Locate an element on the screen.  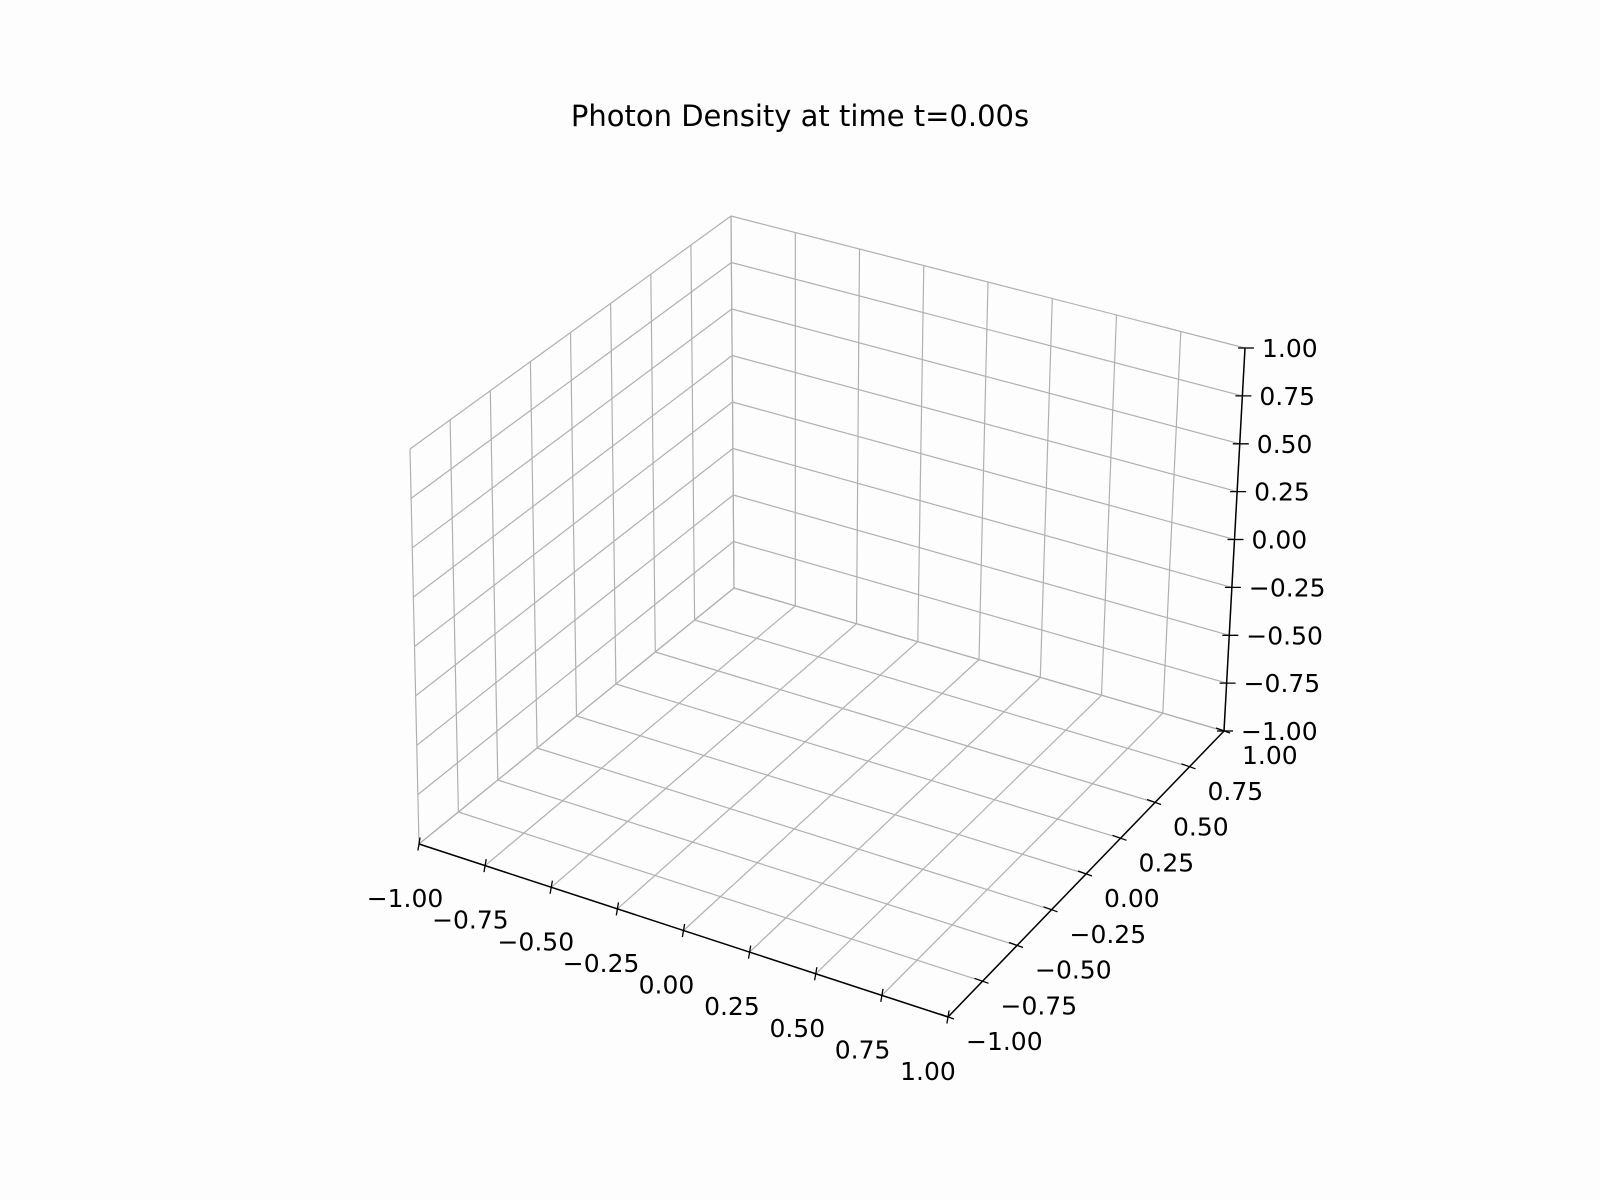
z-tick-label: 0.00 is located at coordinates (1280, 540).